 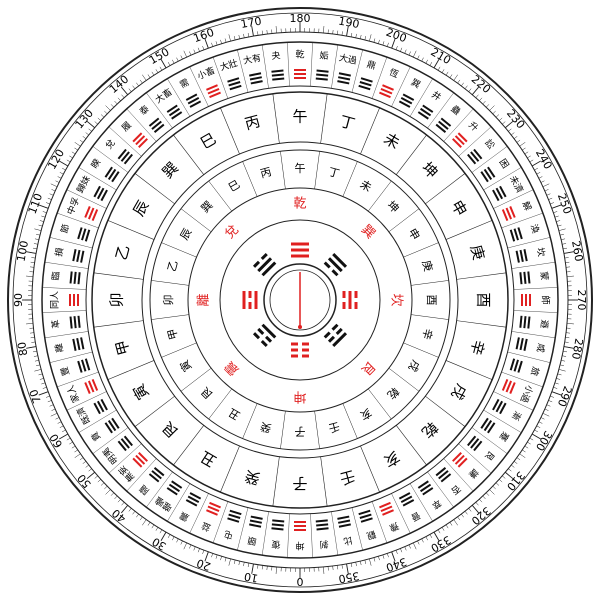 I want to click on degree-label: 270, so click(x=581, y=300).